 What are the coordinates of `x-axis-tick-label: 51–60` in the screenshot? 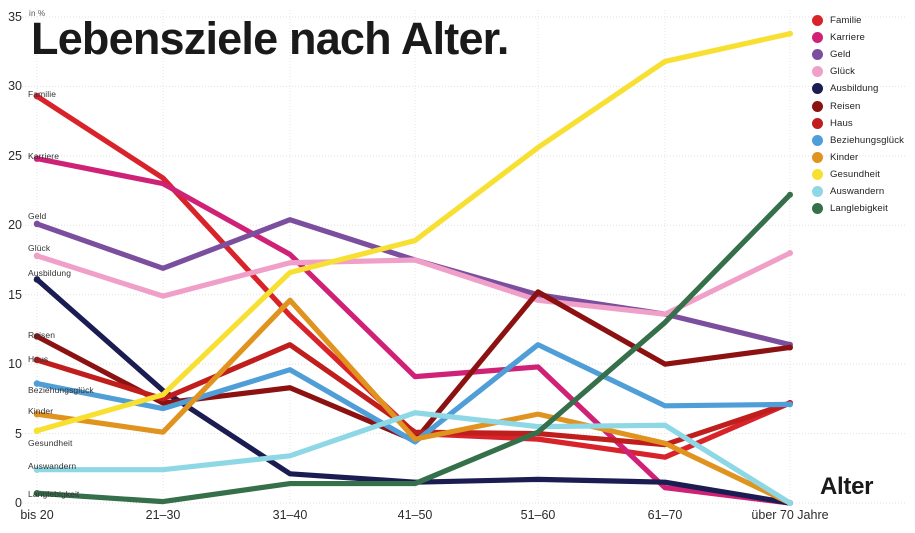 It's located at (538, 515).